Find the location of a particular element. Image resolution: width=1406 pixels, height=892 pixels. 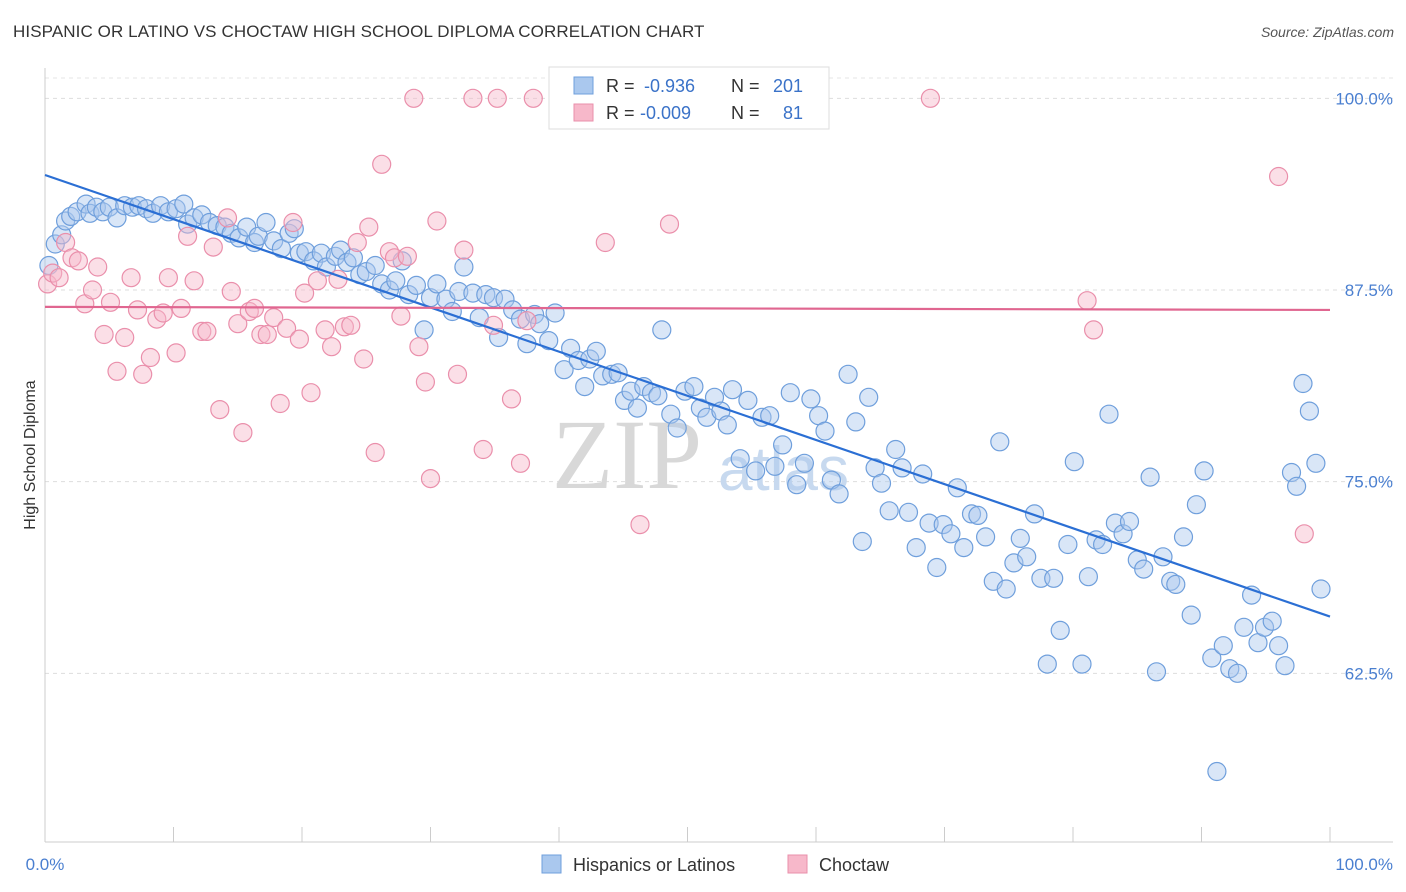

legend-n-value-choctaw: 81 is located at coordinates (793, 113).